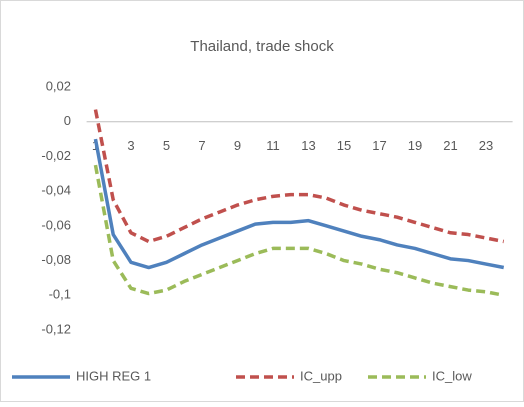 This screenshot has width=524, height=407. What do you see at coordinates (262, 46) in the screenshot?
I see `chart-title: Thailand, trade shock` at bounding box center [262, 46].